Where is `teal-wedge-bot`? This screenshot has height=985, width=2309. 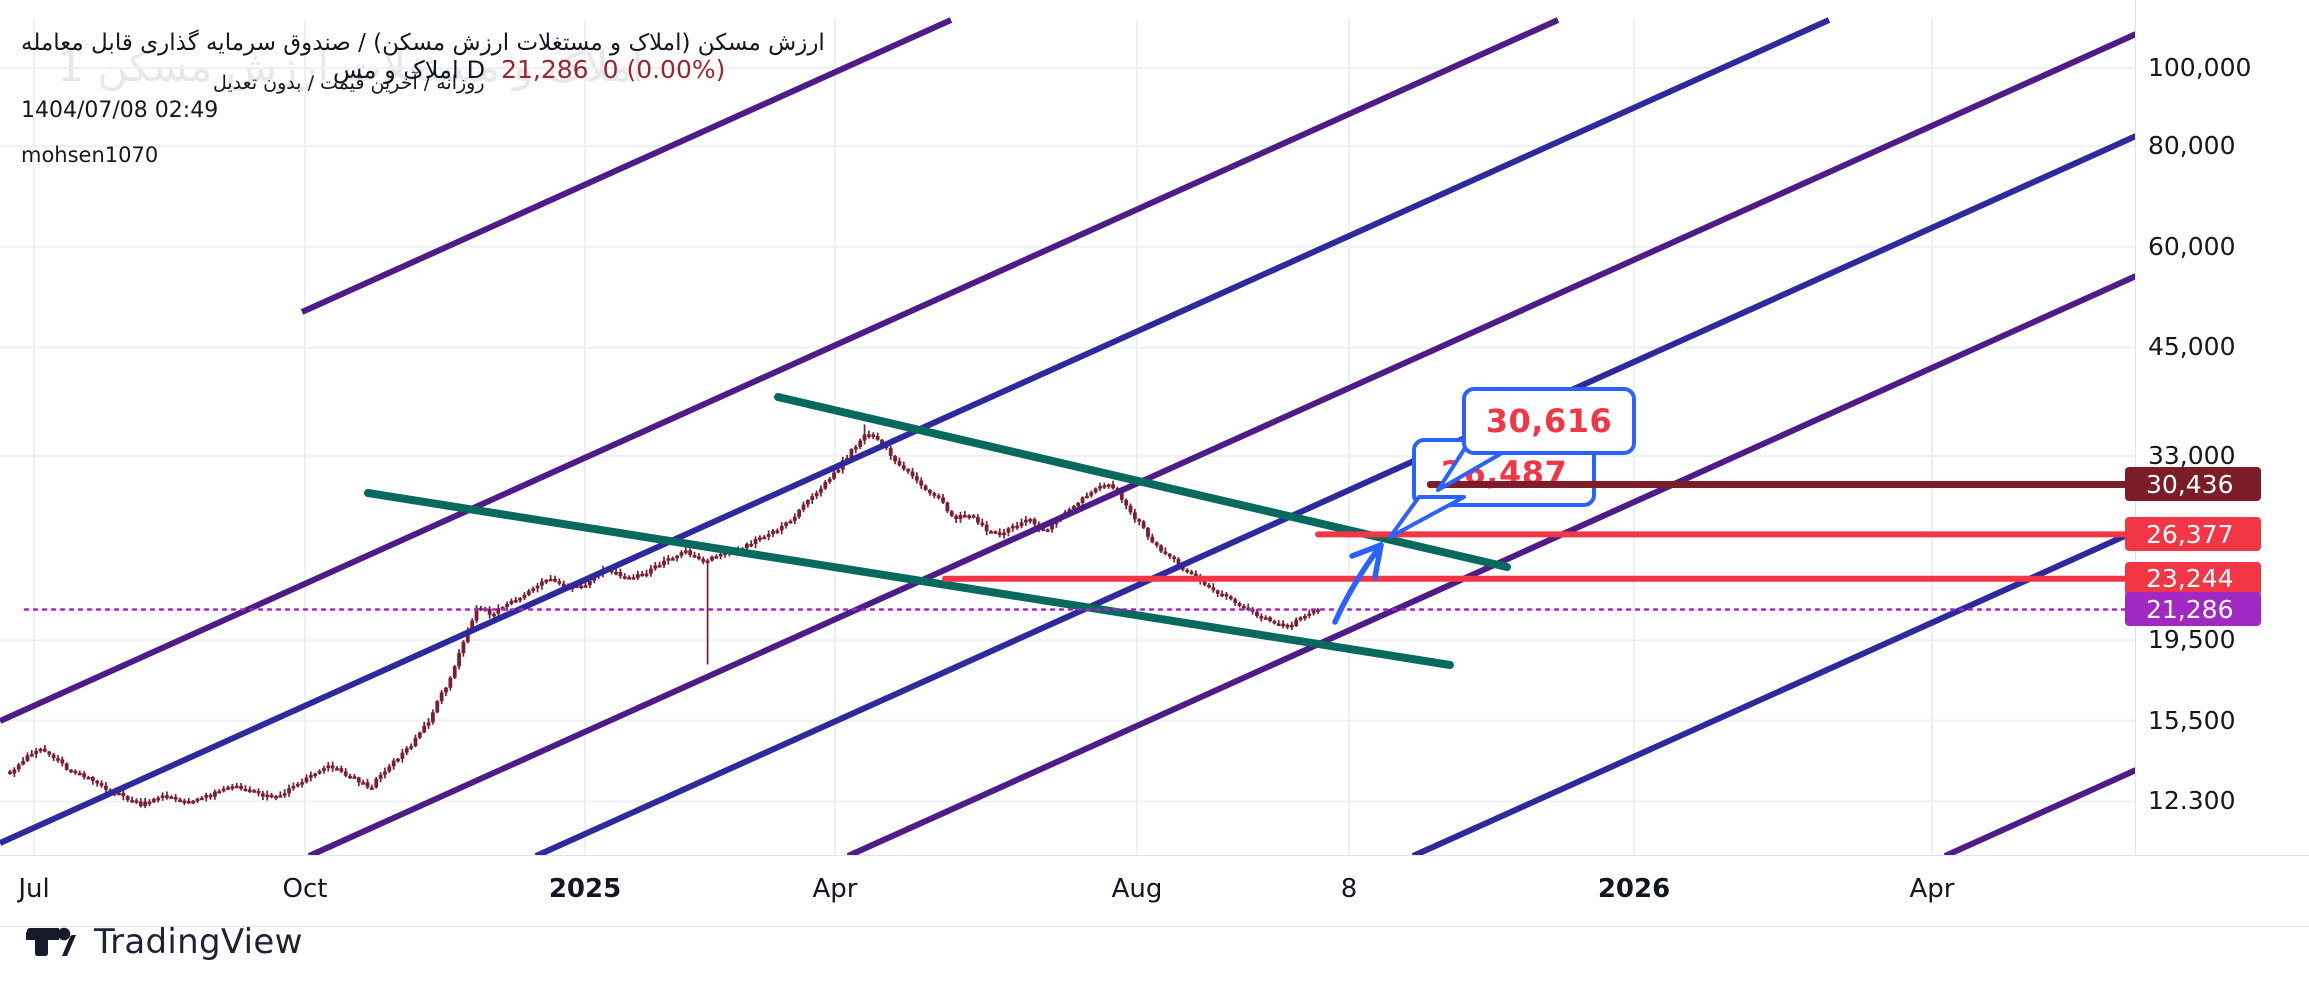
teal-wedge-bot is located at coordinates (909, 579).